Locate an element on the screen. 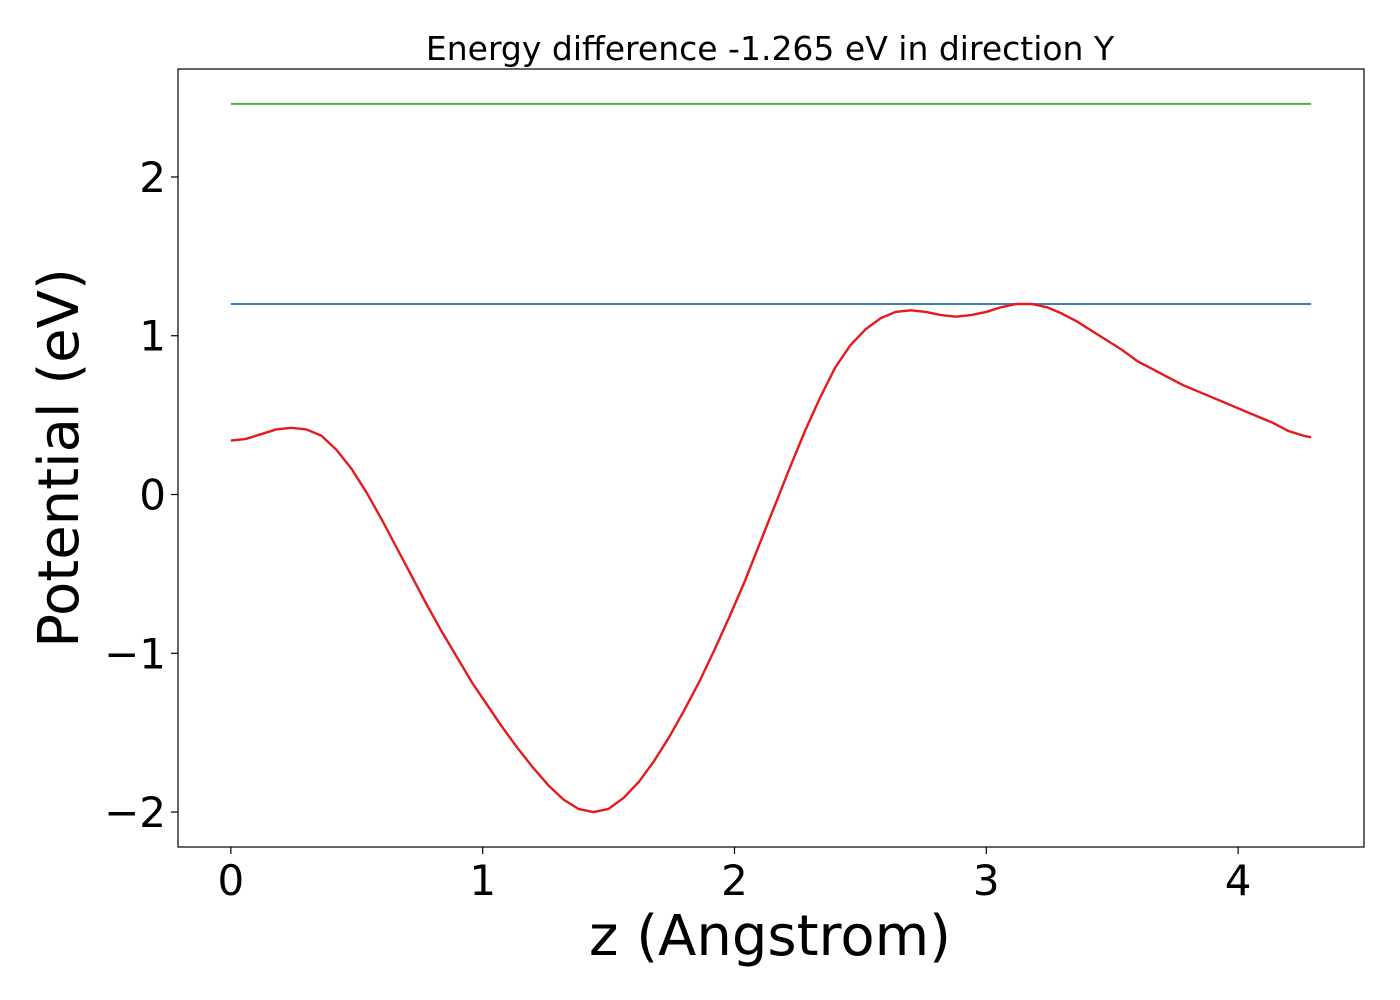 This screenshot has height=1000, width=1400. x-tick-label: 0 is located at coordinates (231, 880).